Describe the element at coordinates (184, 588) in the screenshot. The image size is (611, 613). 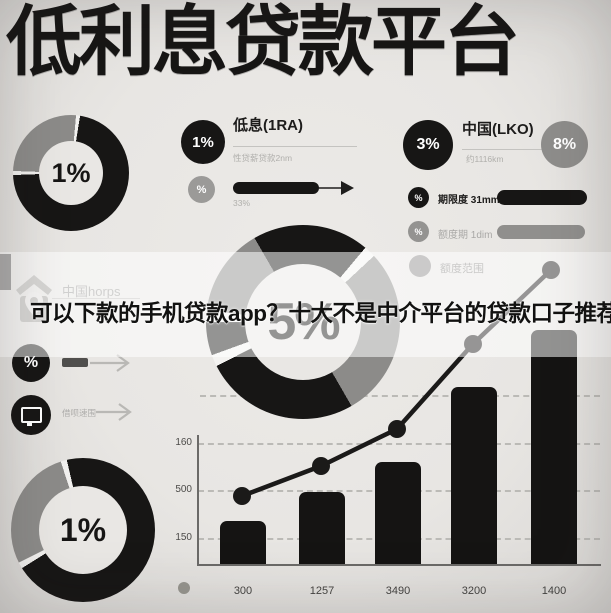
I see `axis-origin-dot` at that location.